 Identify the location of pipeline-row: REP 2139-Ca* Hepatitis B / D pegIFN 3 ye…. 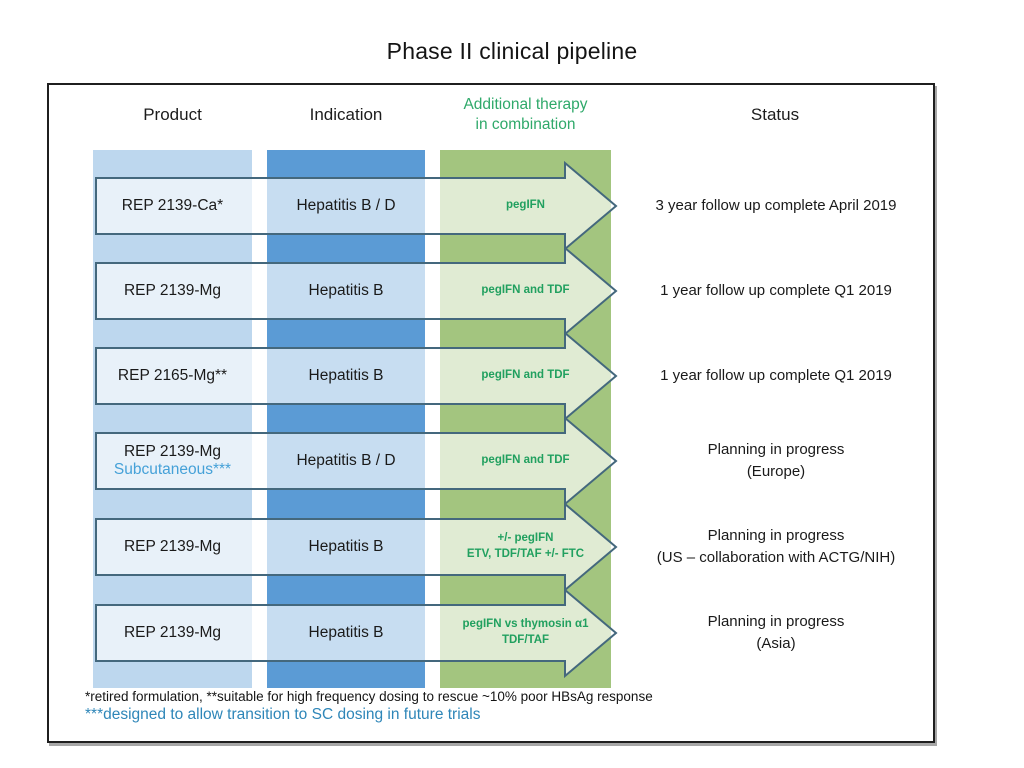
(492, 206).